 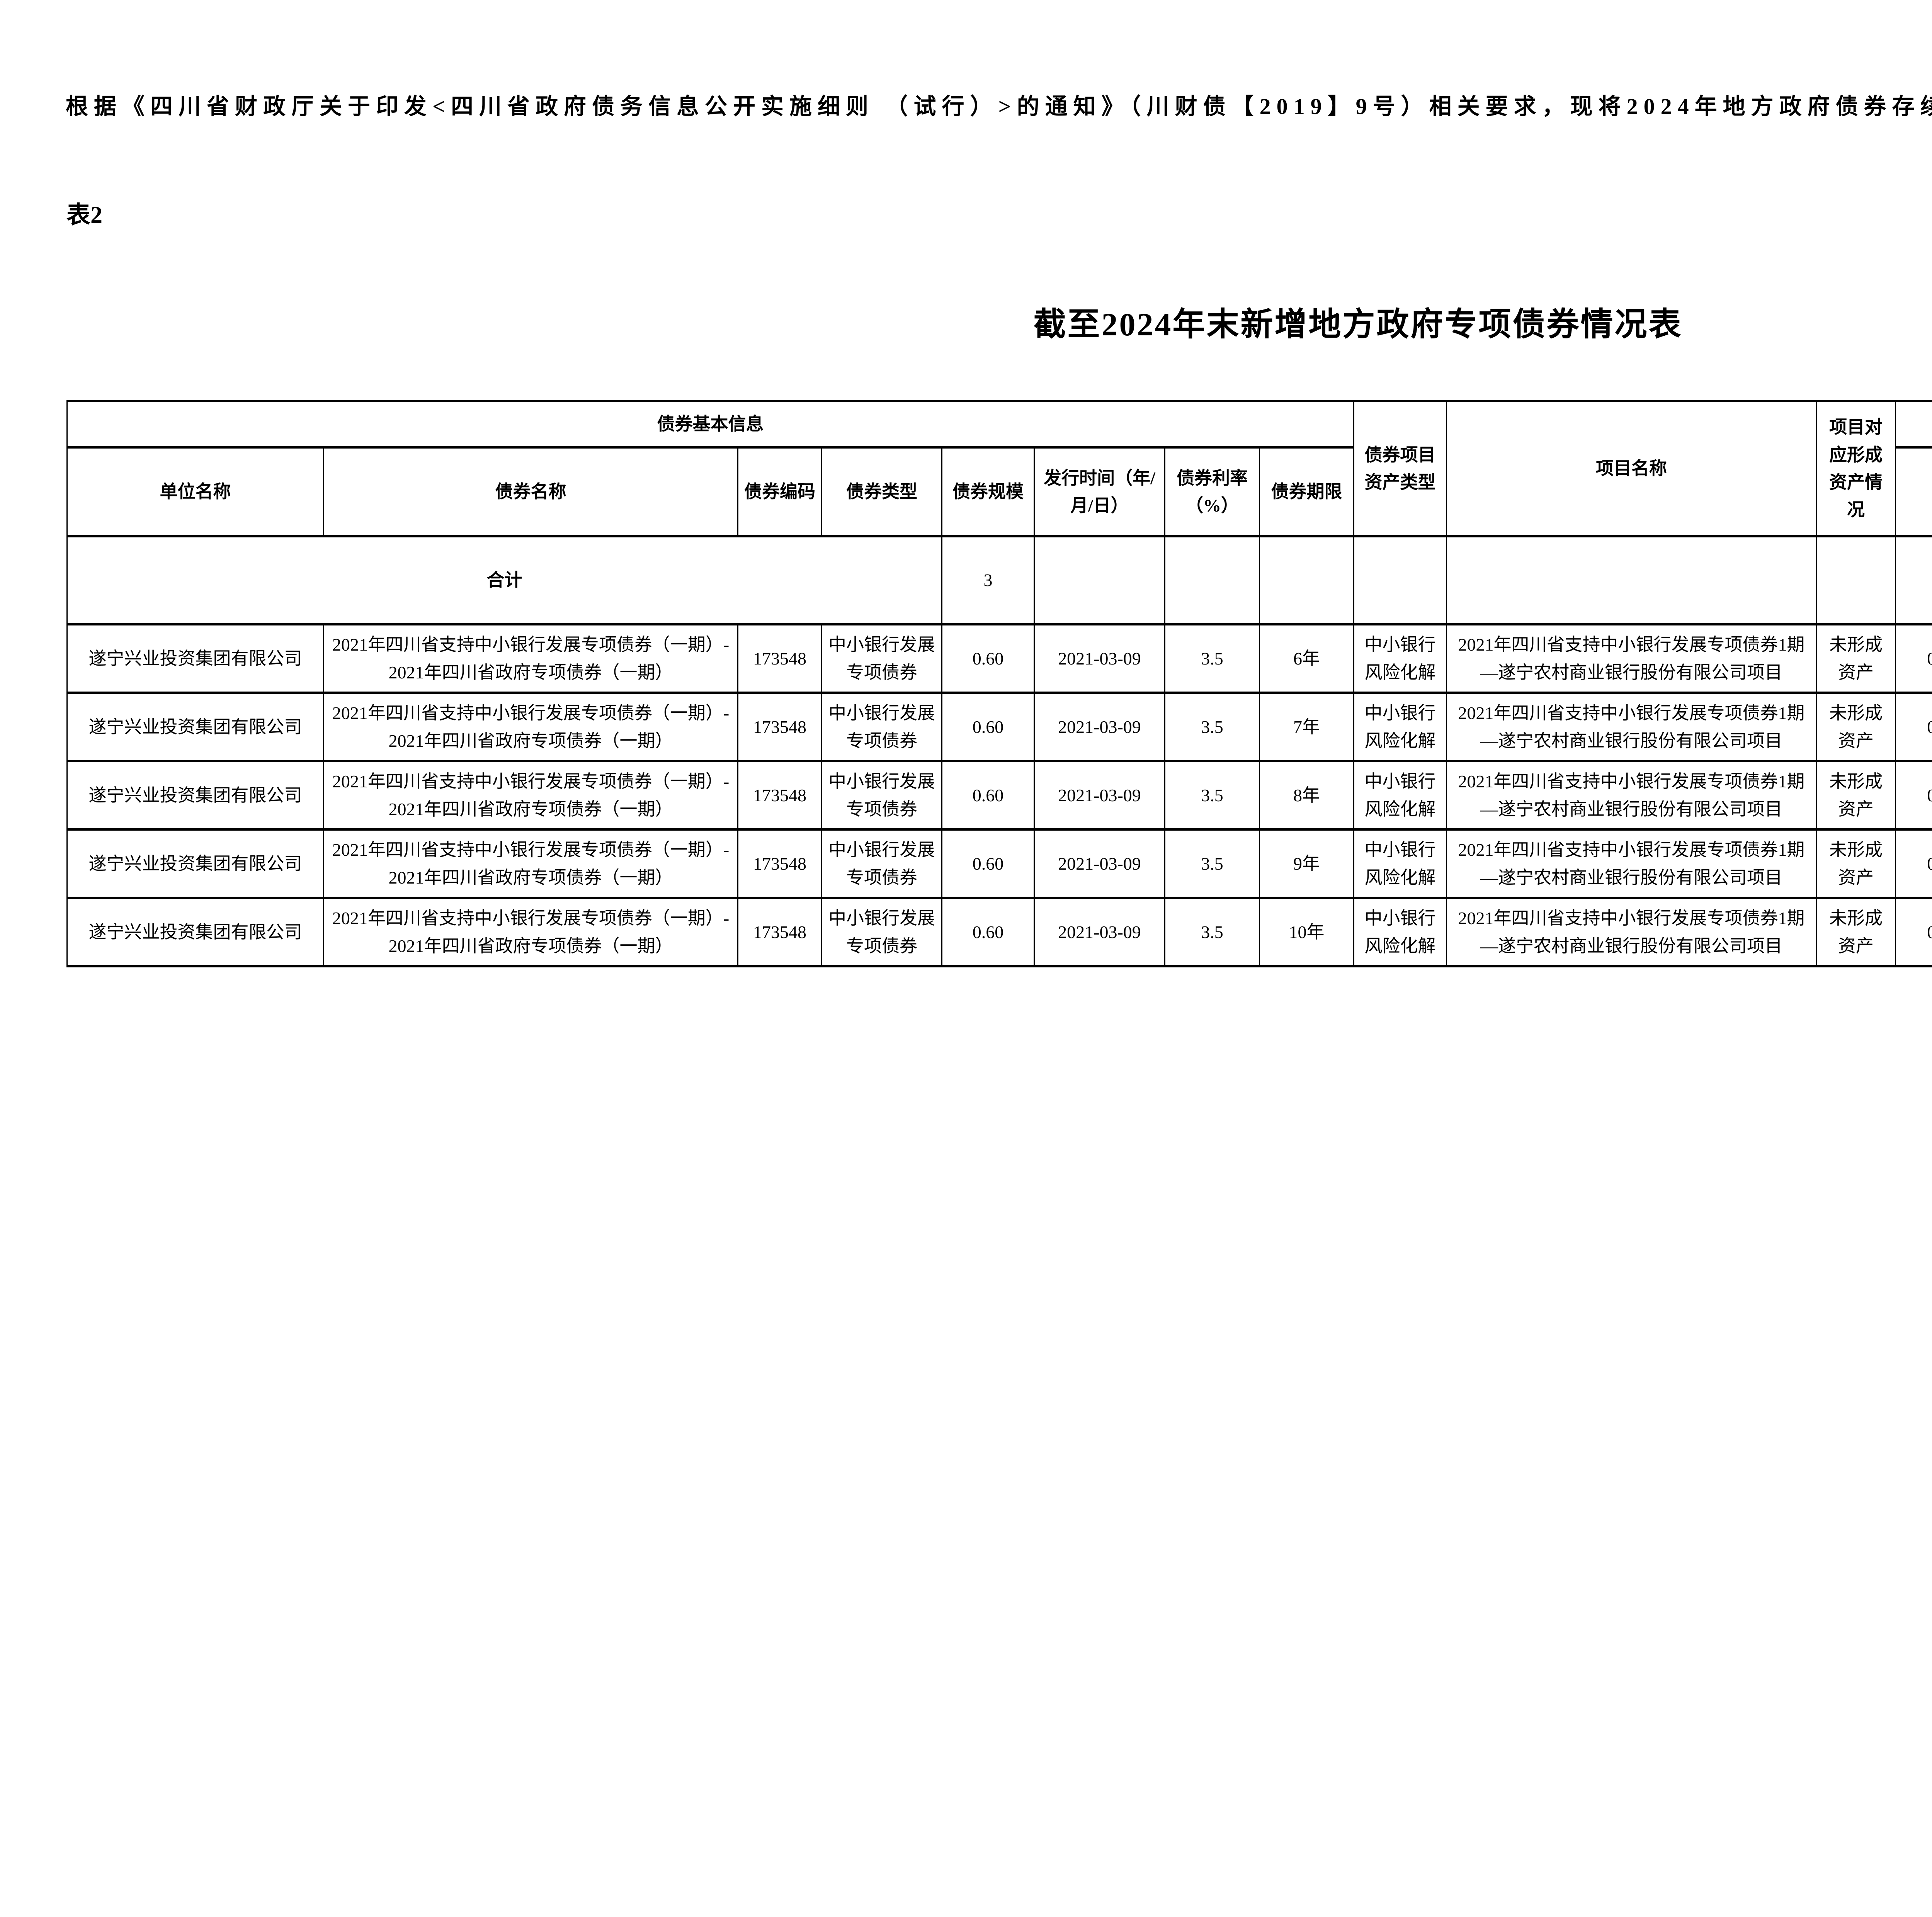 I want to click on header-asset-status: 项目对应形成资产情况, so click(x=1856, y=468).